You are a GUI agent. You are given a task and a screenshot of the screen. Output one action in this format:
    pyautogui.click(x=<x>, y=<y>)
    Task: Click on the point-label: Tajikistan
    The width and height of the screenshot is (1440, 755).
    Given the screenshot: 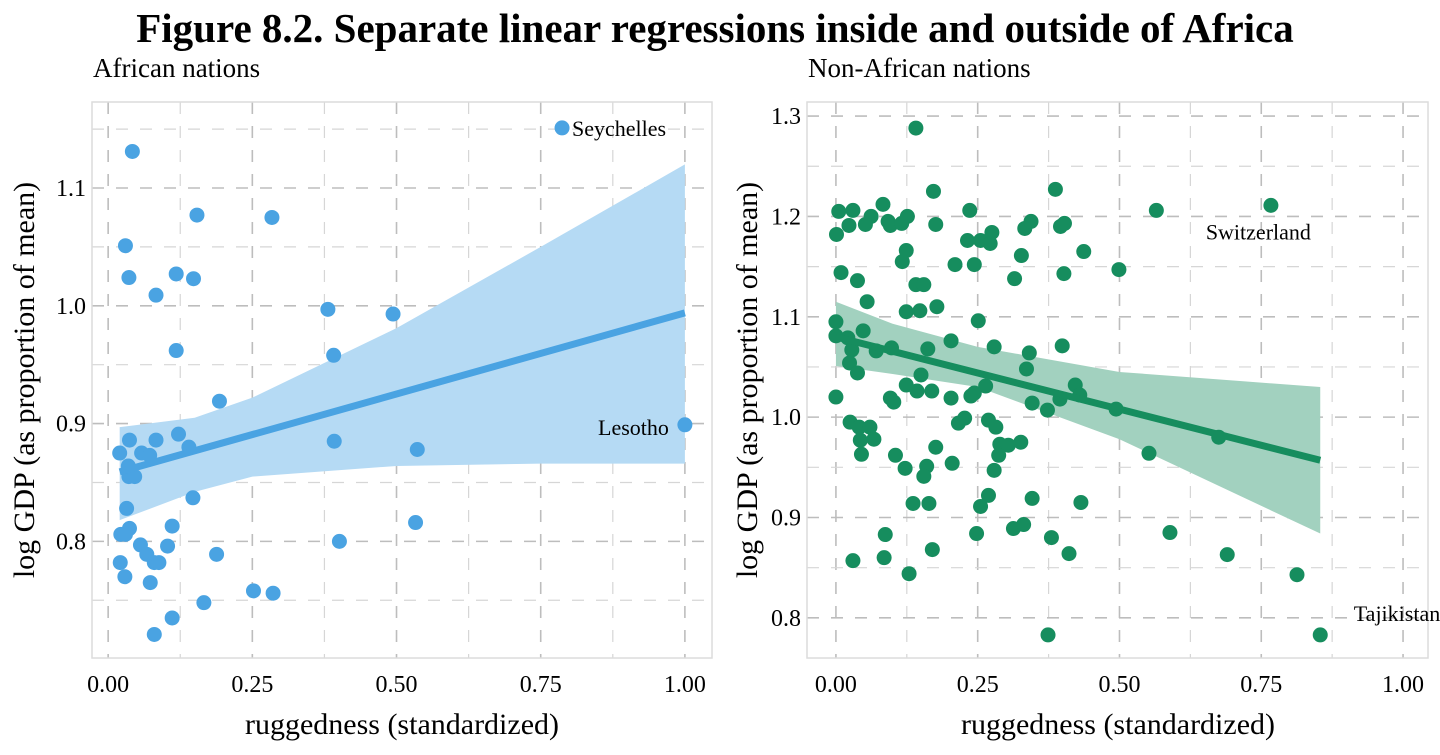 What is the action you would take?
    pyautogui.click(x=1397, y=613)
    